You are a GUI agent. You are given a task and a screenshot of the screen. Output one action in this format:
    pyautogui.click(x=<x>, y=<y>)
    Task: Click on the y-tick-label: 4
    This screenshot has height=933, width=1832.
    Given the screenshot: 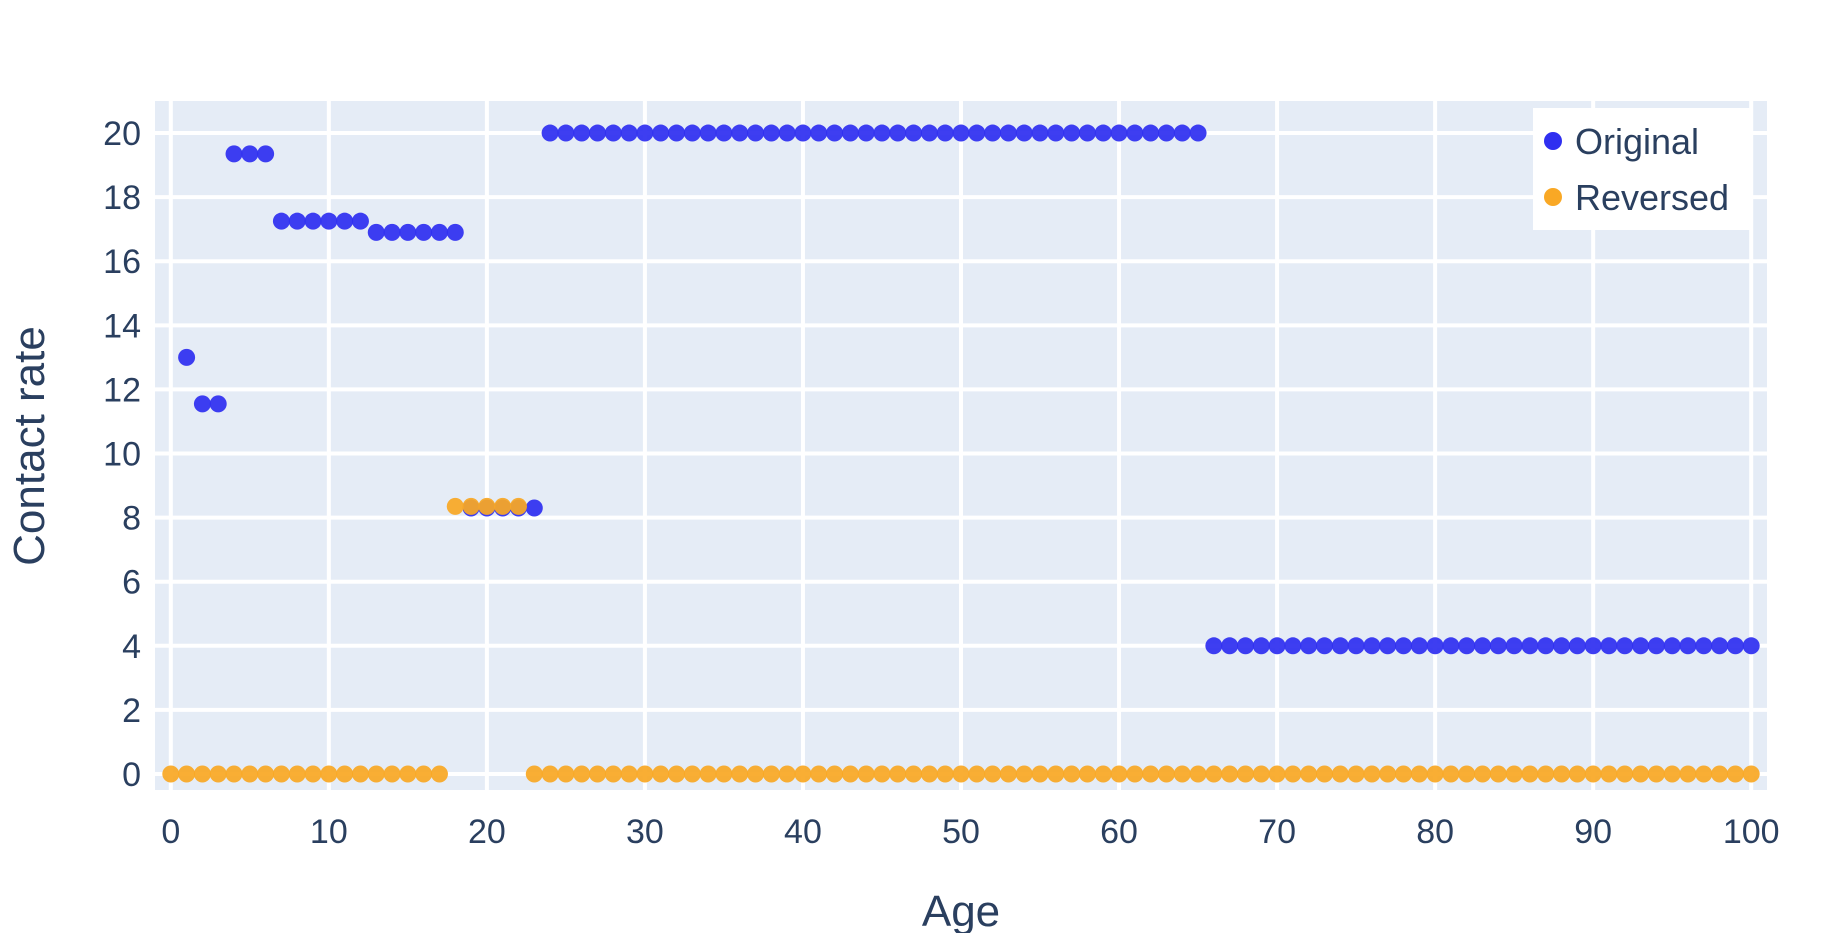 What is the action you would take?
    pyautogui.click(x=131, y=647)
    